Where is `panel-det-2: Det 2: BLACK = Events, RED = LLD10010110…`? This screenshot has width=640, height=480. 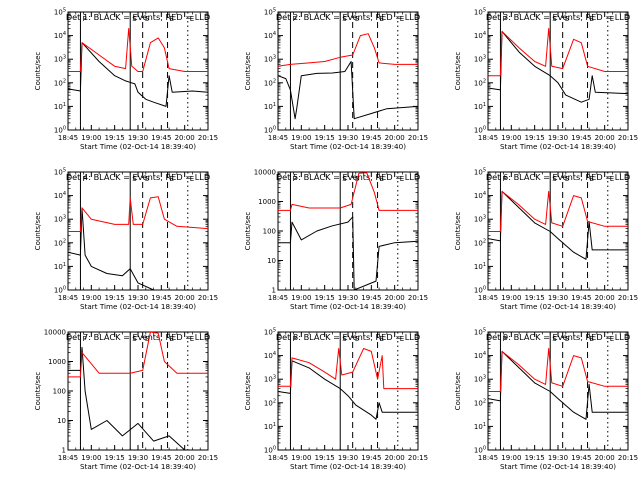 panel-det-2: Det 2: BLACK = Events, RED = LLD10010110… is located at coordinates (336, 80).